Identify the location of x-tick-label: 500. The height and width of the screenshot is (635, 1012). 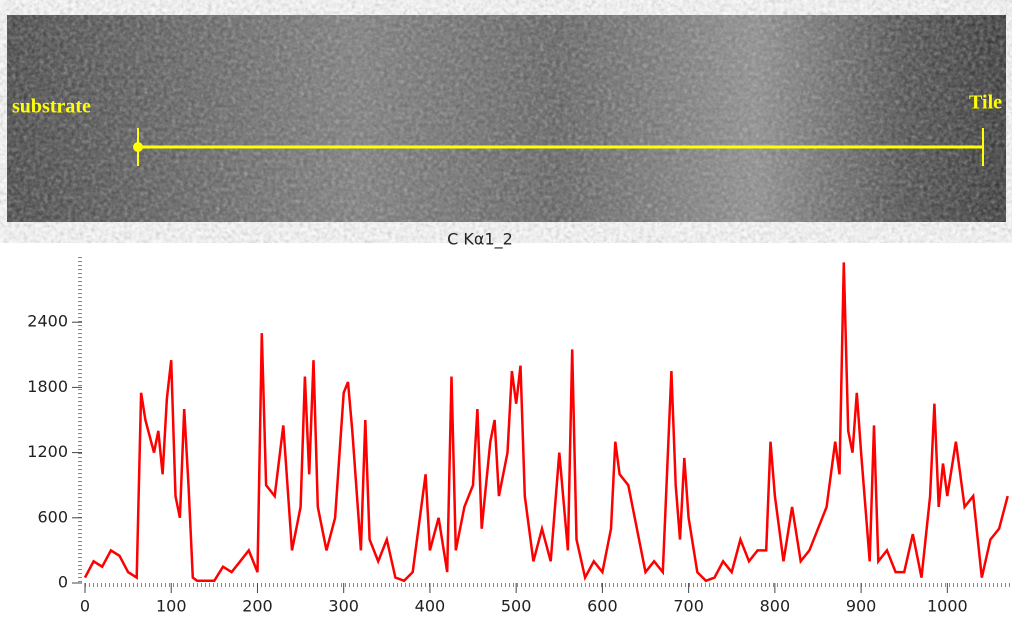
(516, 606).